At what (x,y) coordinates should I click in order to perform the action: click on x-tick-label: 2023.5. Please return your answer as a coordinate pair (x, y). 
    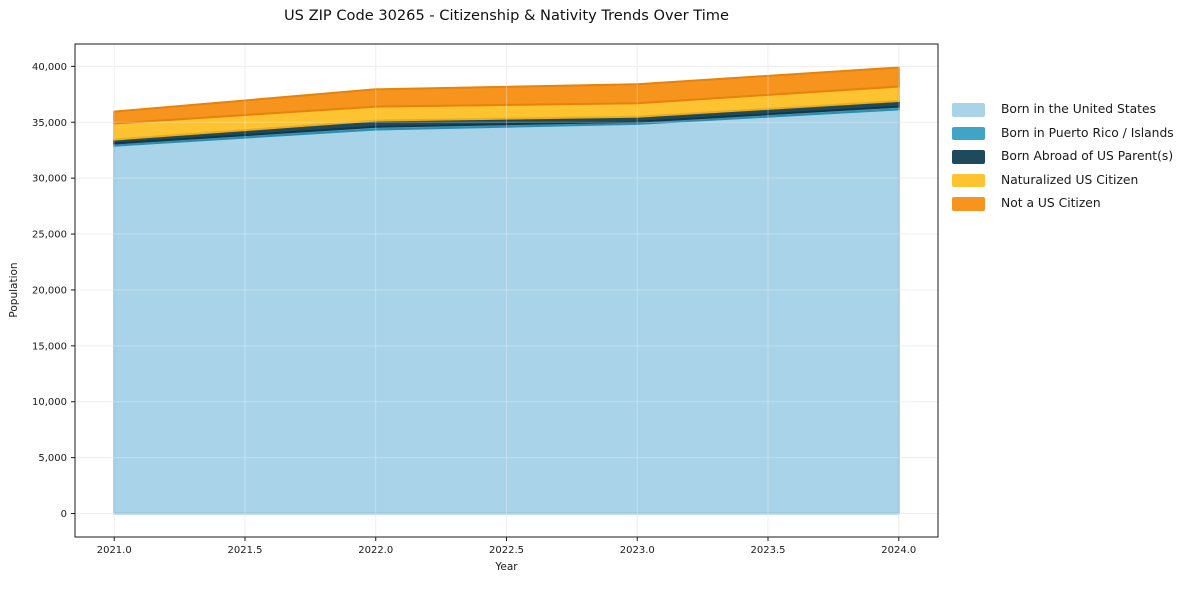
    Looking at the image, I should click on (768, 550).